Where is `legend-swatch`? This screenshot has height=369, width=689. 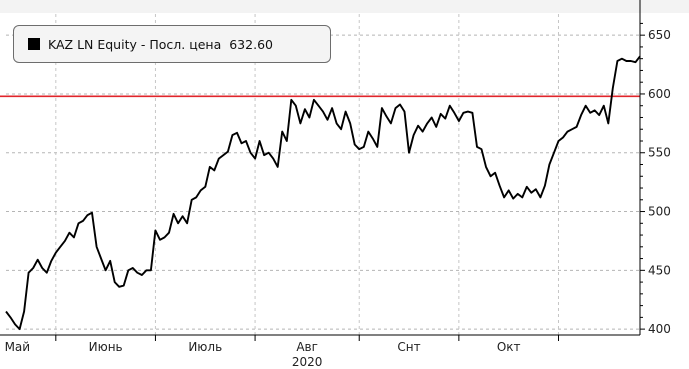 legend-swatch is located at coordinates (34, 44).